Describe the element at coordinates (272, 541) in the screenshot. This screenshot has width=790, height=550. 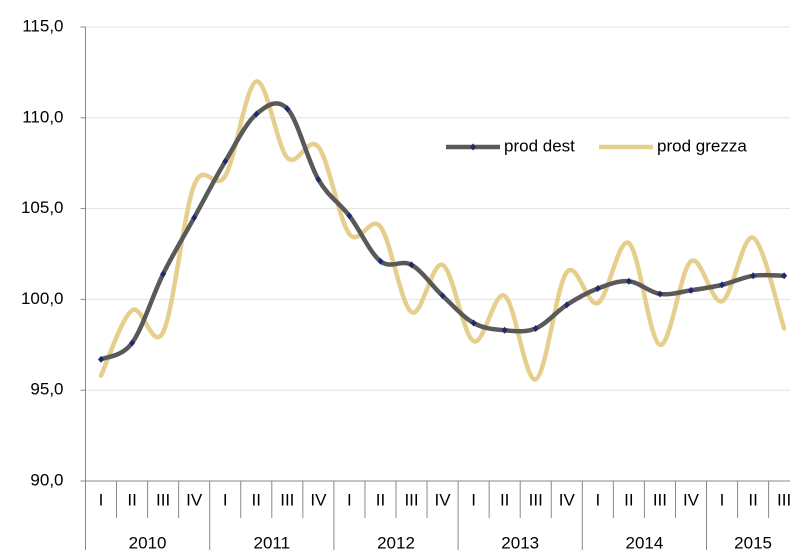
I see `x-group-label: 2011` at that location.